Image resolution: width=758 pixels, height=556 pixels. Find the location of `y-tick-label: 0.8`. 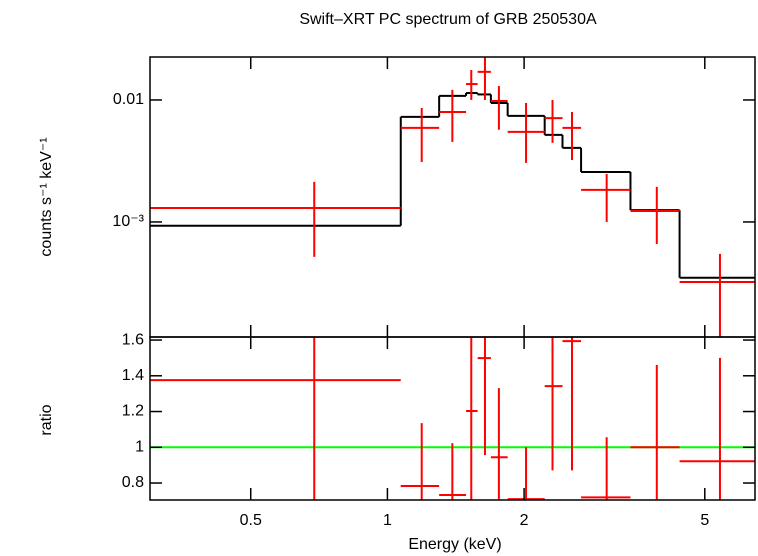

y-tick-label: 0.8 is located at coordinates (133, 482).